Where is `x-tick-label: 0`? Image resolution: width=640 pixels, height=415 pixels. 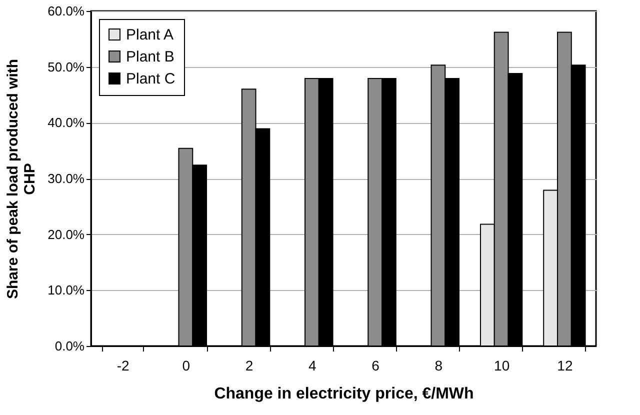 x-tick-label: 0 is located at coordinates (186, 366).